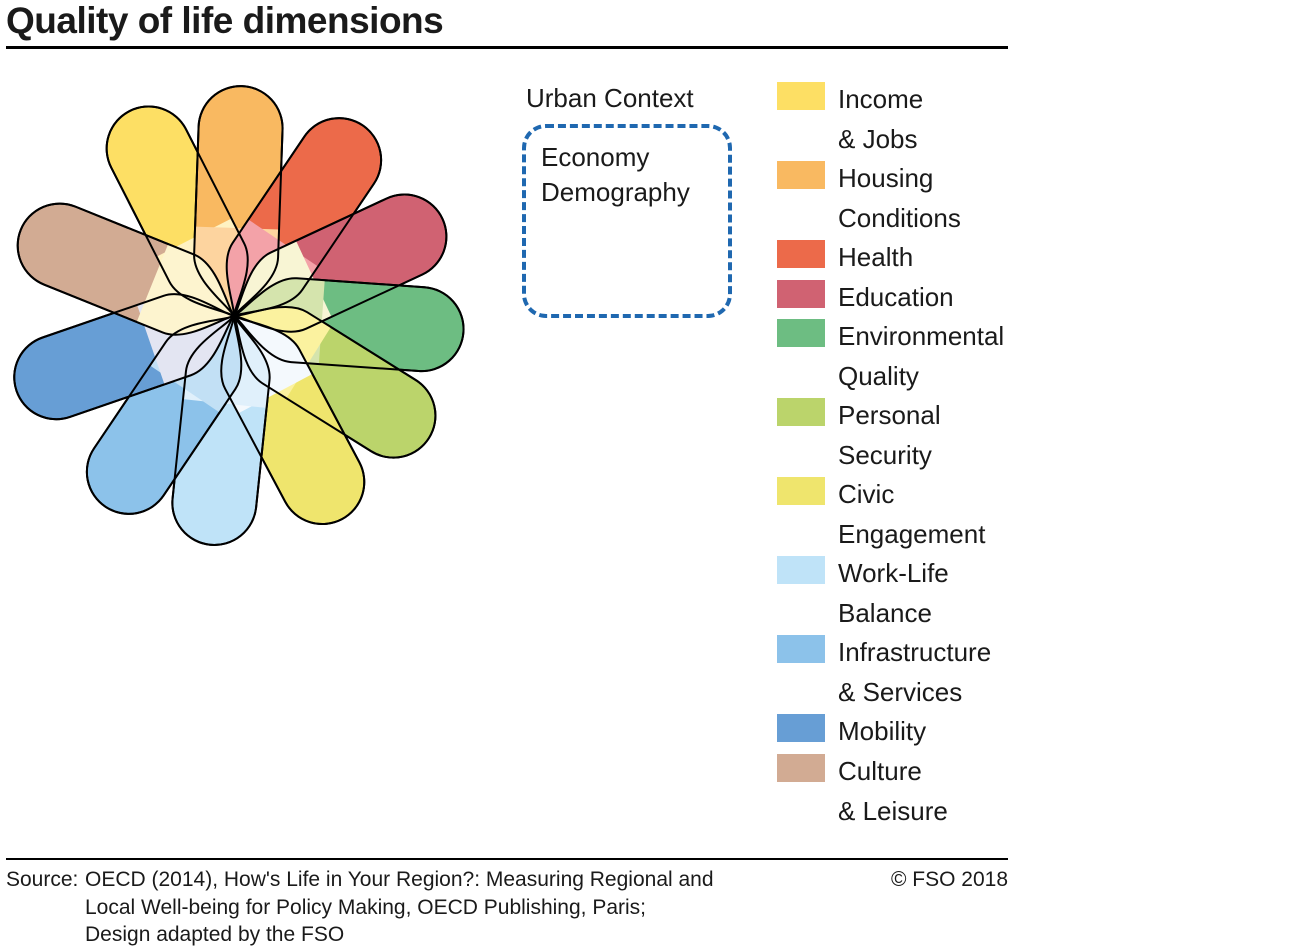 The image size is (1299, 950). I want to click on legend-label: Work-Life Balance, so click(893, 593).